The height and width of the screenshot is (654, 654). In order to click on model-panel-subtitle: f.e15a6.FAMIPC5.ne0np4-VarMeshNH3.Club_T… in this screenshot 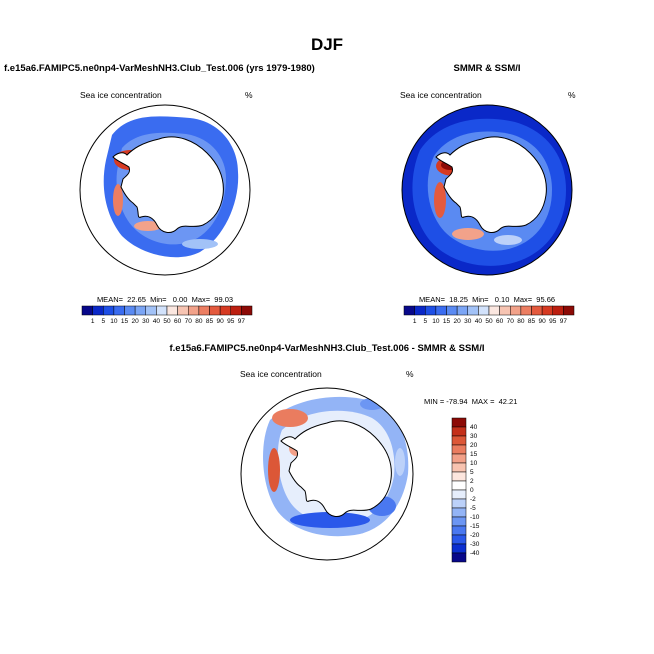, I will do `click(159, 68)`.